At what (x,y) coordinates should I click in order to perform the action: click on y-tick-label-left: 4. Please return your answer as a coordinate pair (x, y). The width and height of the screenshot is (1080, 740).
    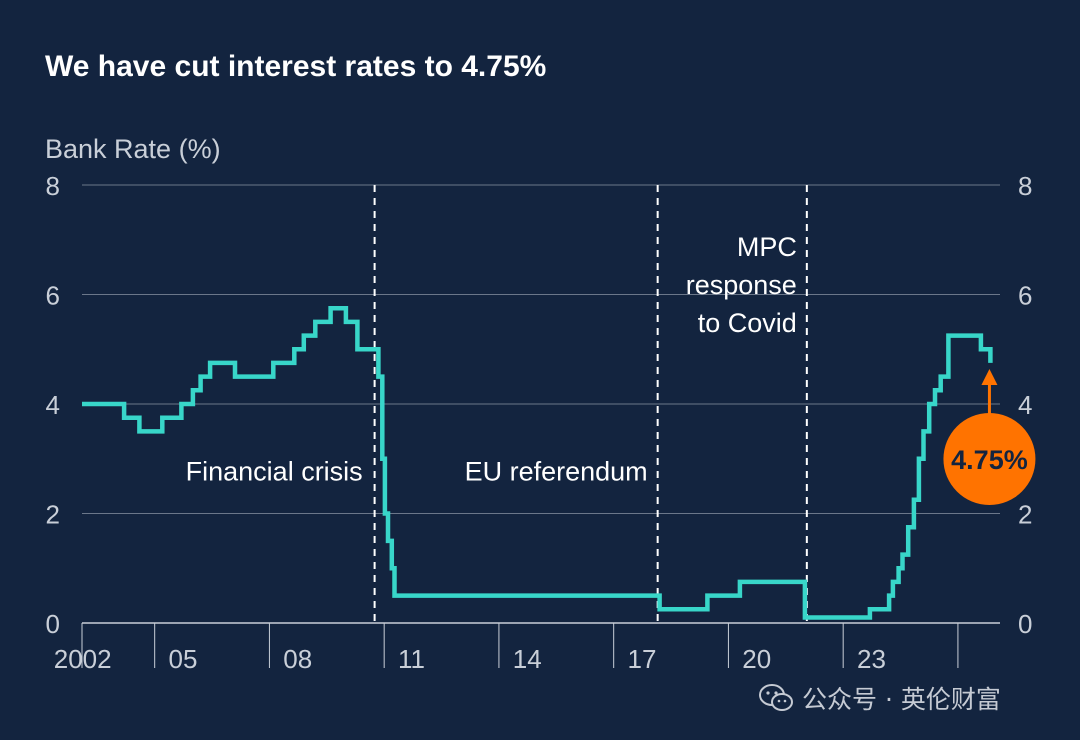
    Looking at the image, I should click on (53, 405).